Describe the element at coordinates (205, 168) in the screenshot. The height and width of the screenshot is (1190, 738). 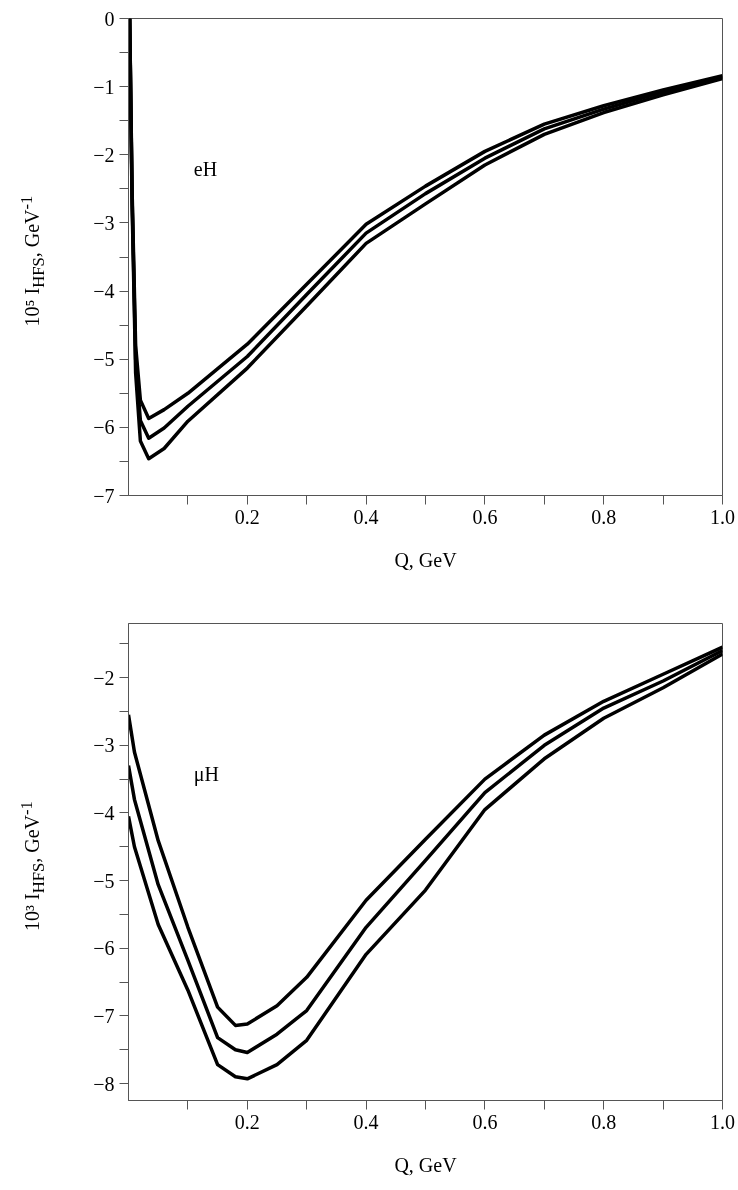
I see `annotation: eH` at that location.